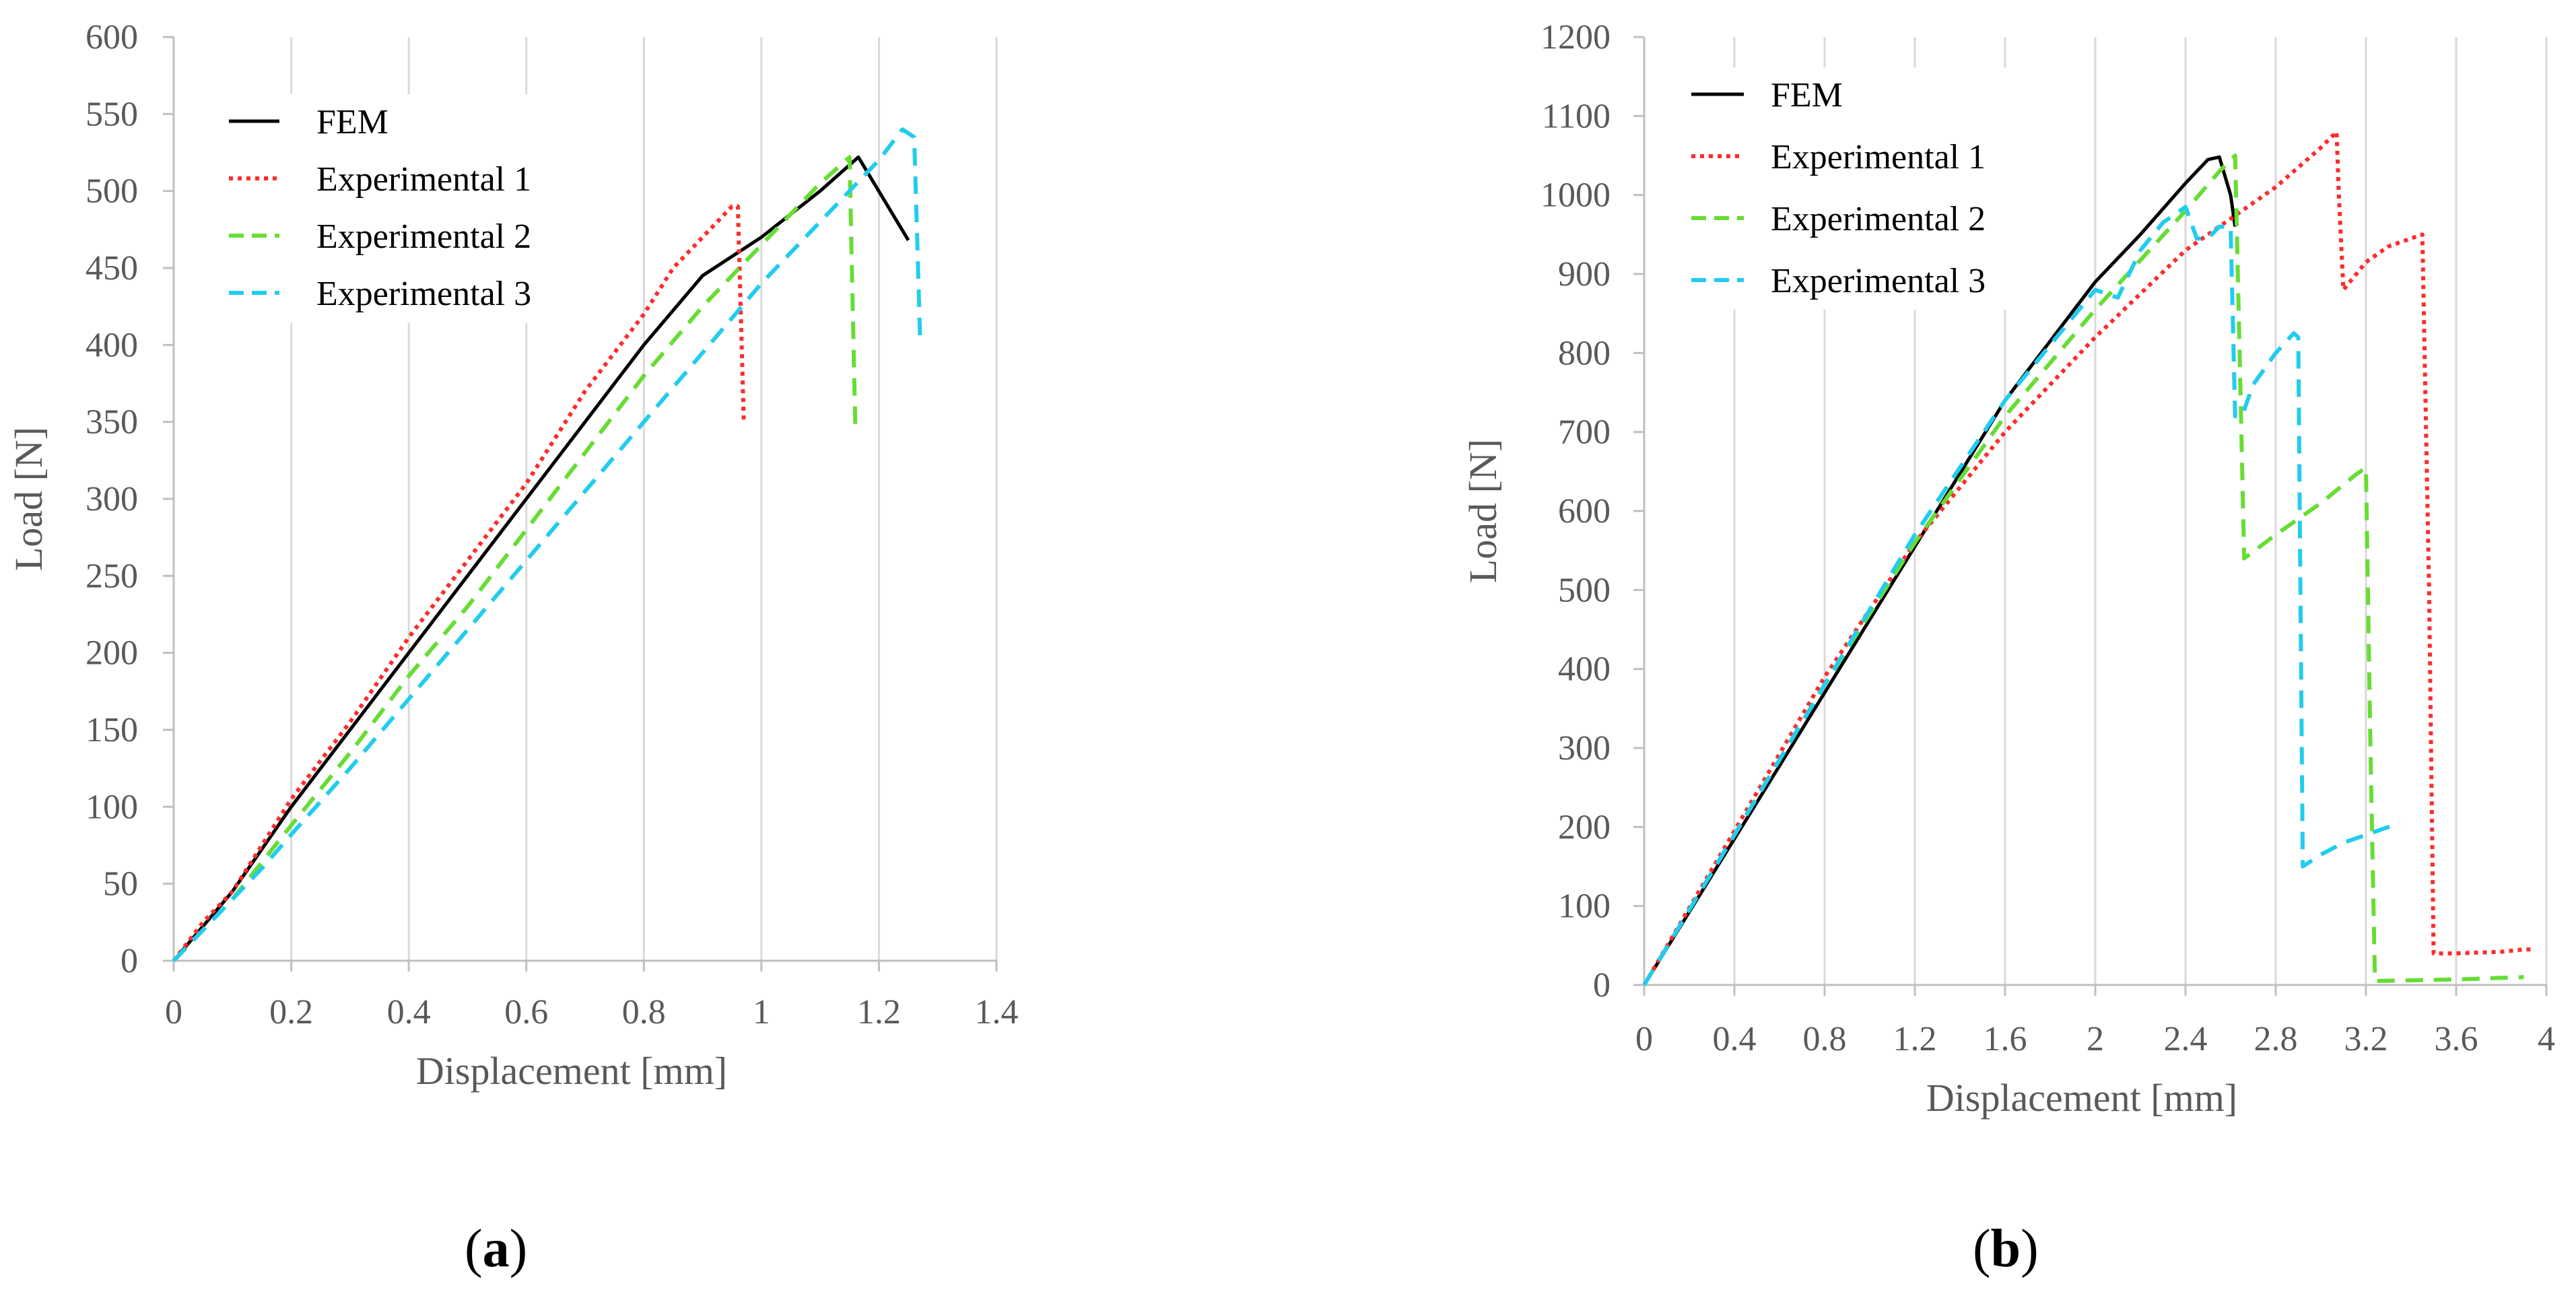  What do you see at coordinates (112, 345) in the screenshot?
I see `chart-a-y-tick-label: 400` at bounding box center [112, 345].